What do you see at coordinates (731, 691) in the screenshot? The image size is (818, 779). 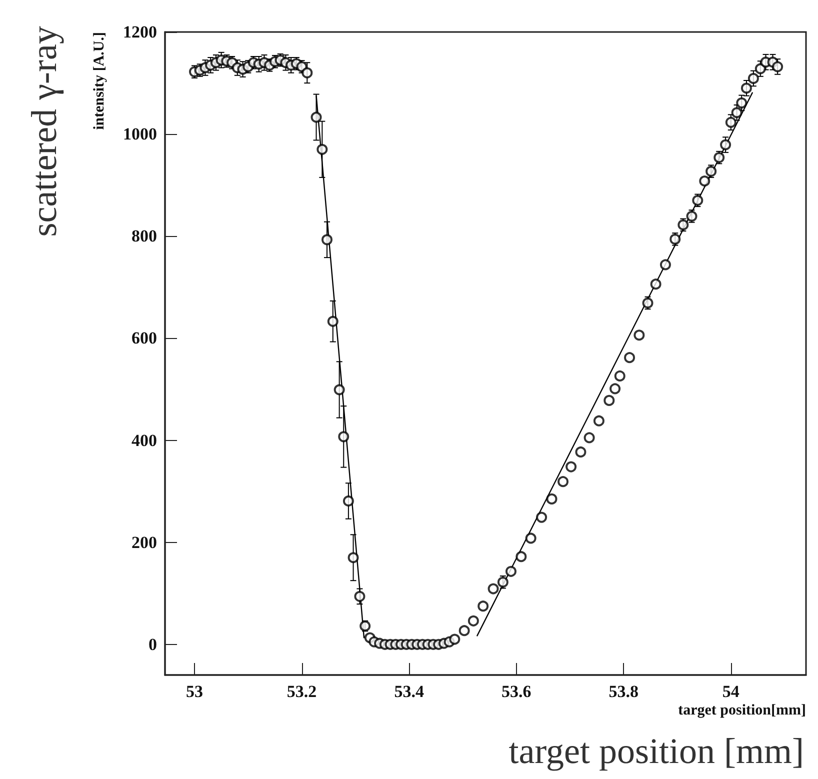 I see `x-tick-label: 54` at bounding box center [731, 691].